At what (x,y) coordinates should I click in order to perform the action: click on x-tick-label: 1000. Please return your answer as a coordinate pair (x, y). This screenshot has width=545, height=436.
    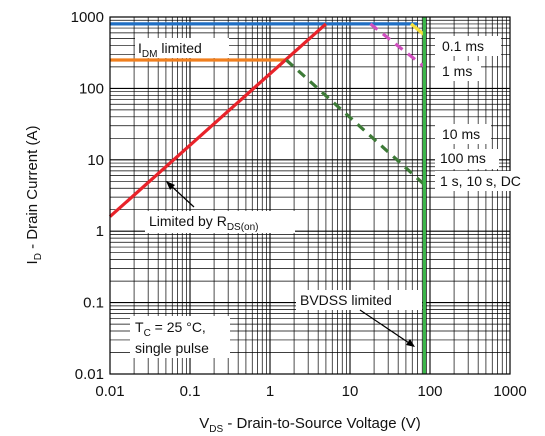
    Looking at the image, I should click on (509, 391).